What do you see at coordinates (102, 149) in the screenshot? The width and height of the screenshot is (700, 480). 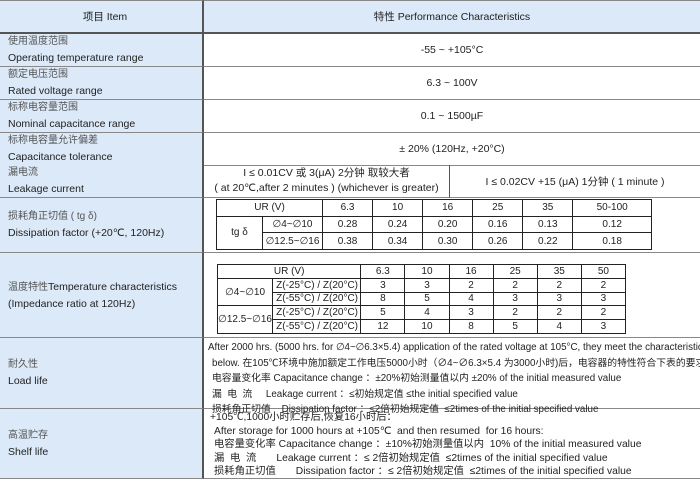 I see `tolerance-label: 标称电容量允许偏差 Capacitance tolerance` at bounding box center [102, 149].